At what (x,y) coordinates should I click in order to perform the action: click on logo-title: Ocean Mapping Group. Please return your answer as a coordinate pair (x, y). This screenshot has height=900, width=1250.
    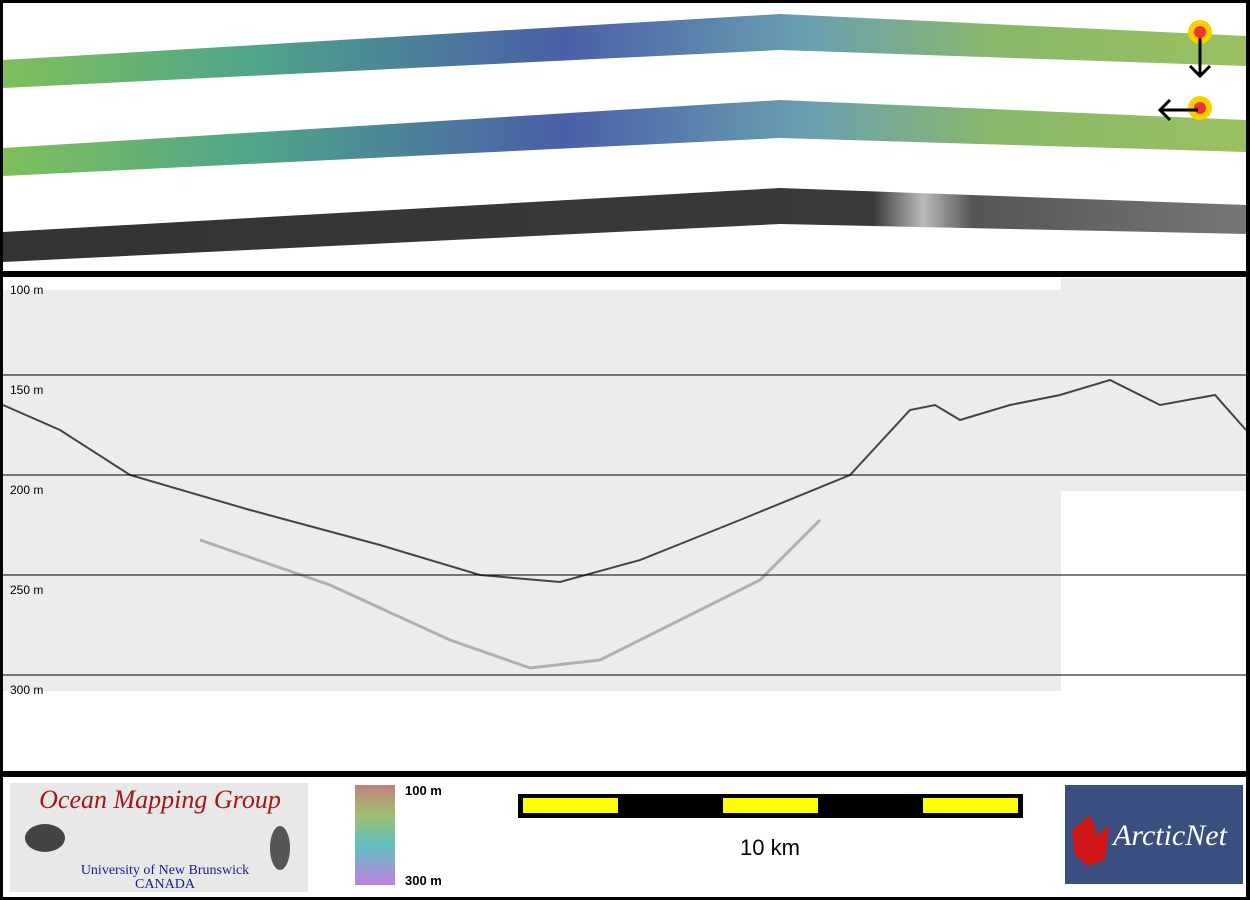
    Looking at the image, I should click on (160, 799).